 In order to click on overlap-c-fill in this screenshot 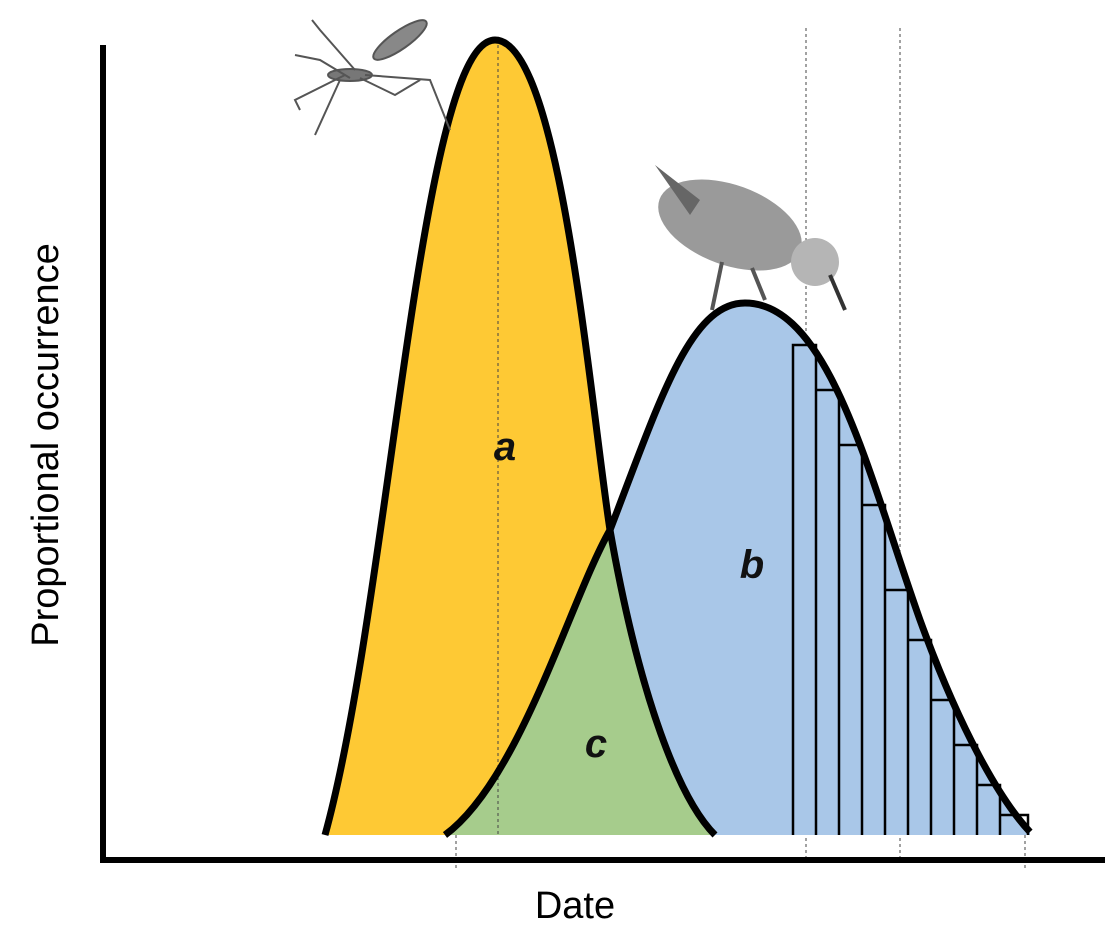, I will do `click(580, 682)`.